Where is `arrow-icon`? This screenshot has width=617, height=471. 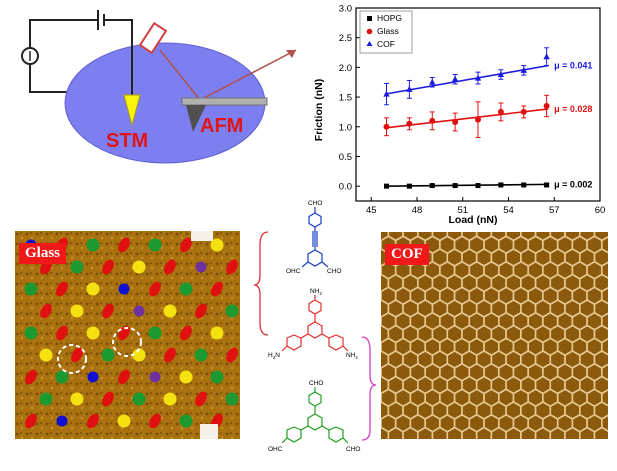
arrow-icon is located at coordinates (291, 54).